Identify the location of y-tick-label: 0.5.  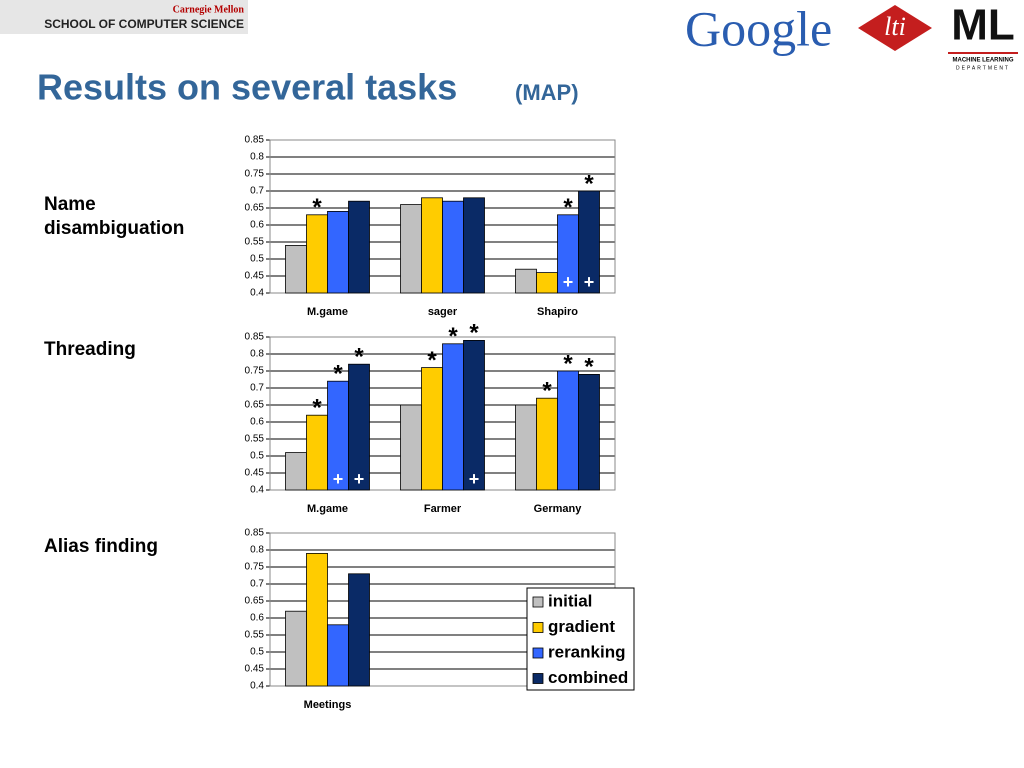
(257, 652).